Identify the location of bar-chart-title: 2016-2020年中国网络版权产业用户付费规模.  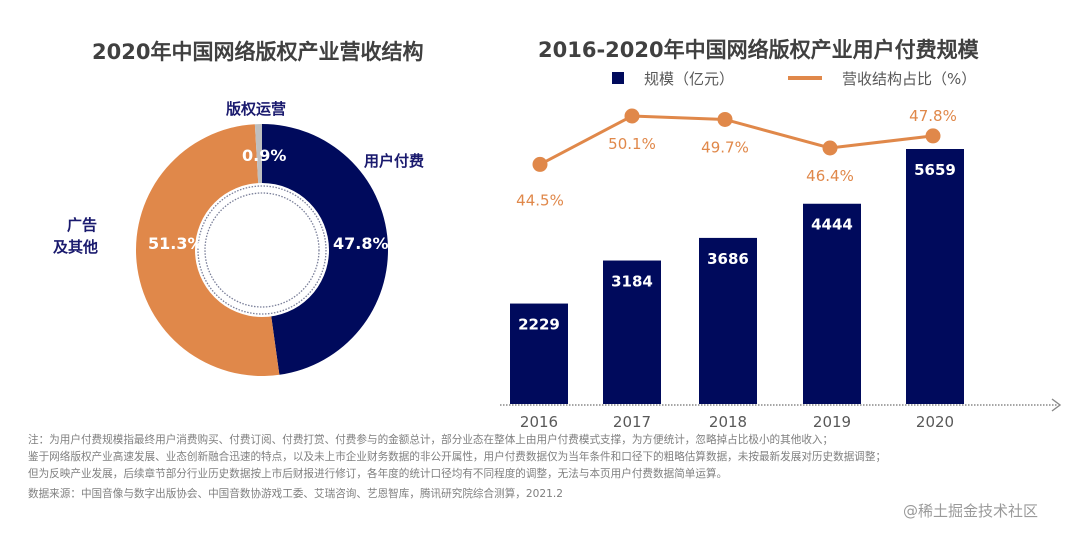
(758, 50).